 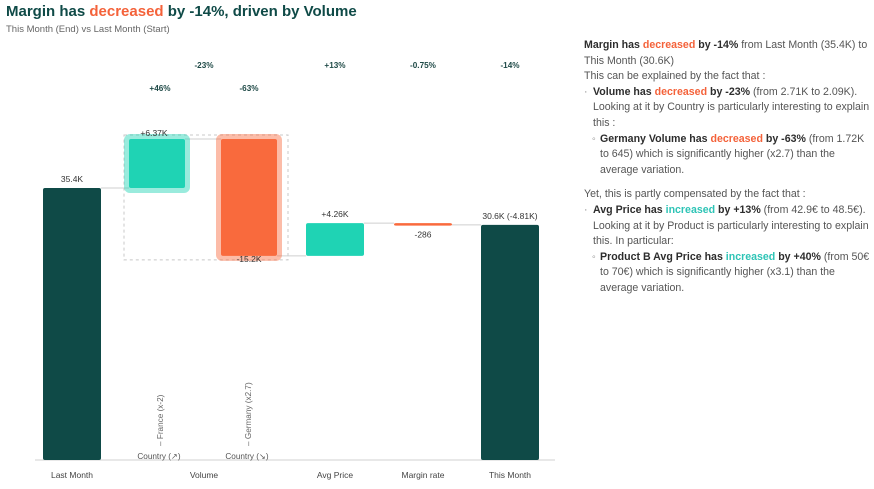 What do you see at coordinates (204, 475) in the screenshot?
I see `x-label-volume: Volume` at bounding box center [204, 475].